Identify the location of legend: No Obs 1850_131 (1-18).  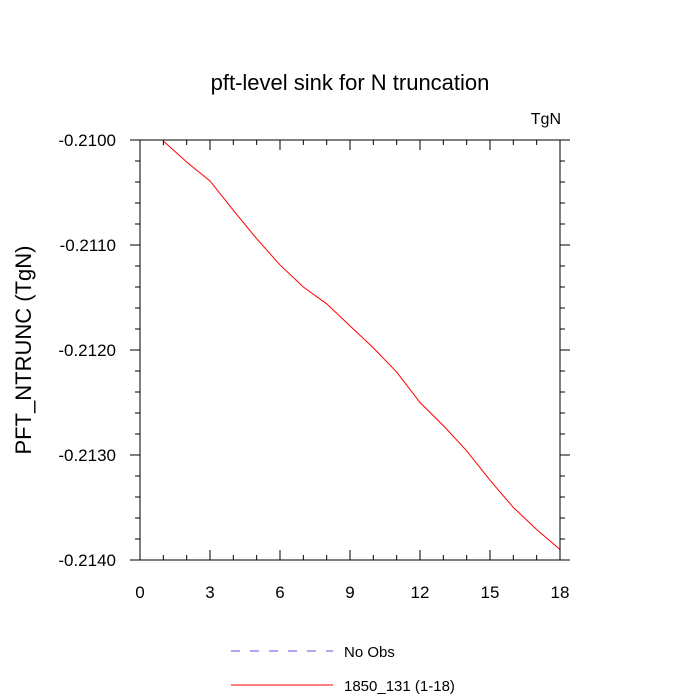
(343, 669).